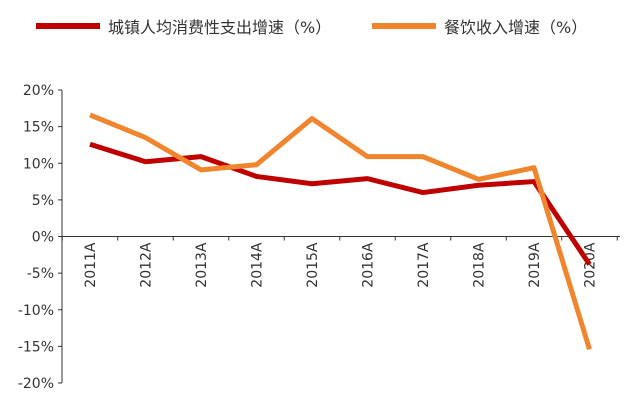 The image size is (640, 404). Describe the element at coordinates (535, 265) in the screenshot. I see `x-tick-label: 2019A` at that location.